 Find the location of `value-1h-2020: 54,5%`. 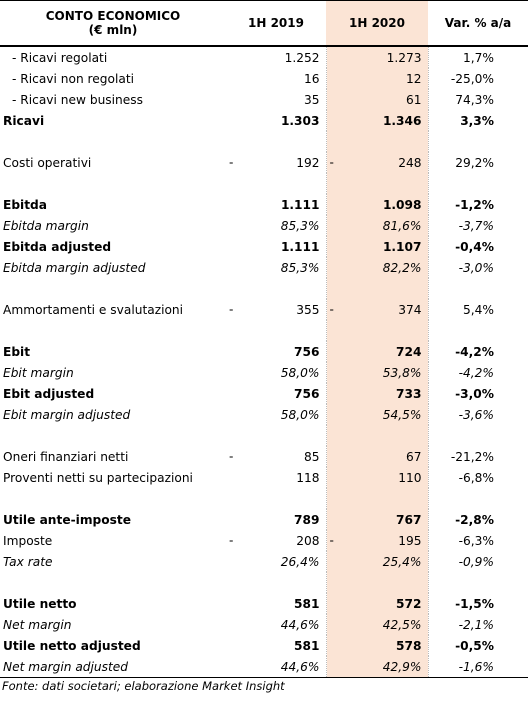

value-1h-2020: 54,5% is located at coordinates (377, 414).